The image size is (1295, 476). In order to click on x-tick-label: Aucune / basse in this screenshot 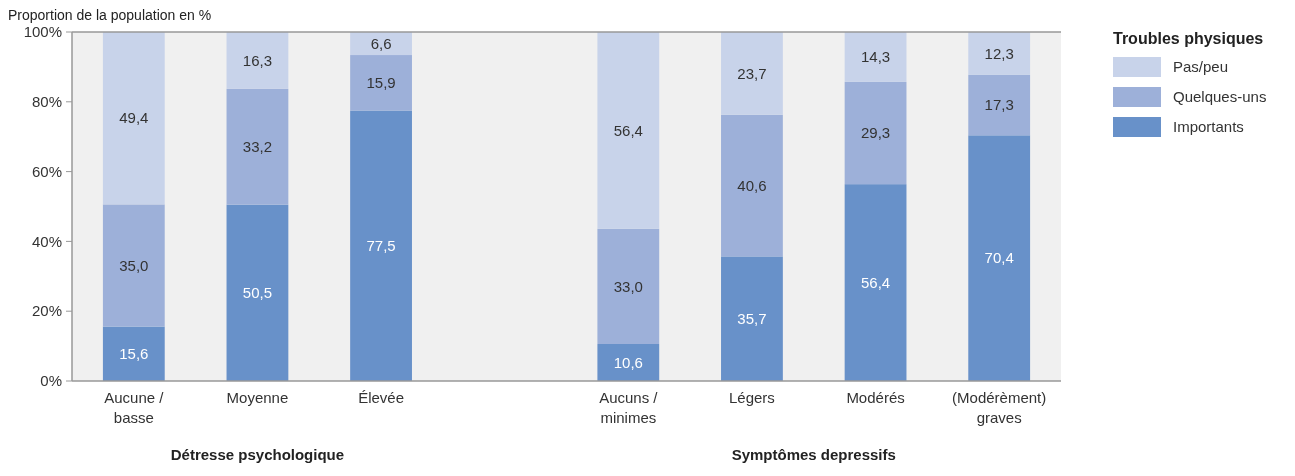, I will do `click(134, 407)`.